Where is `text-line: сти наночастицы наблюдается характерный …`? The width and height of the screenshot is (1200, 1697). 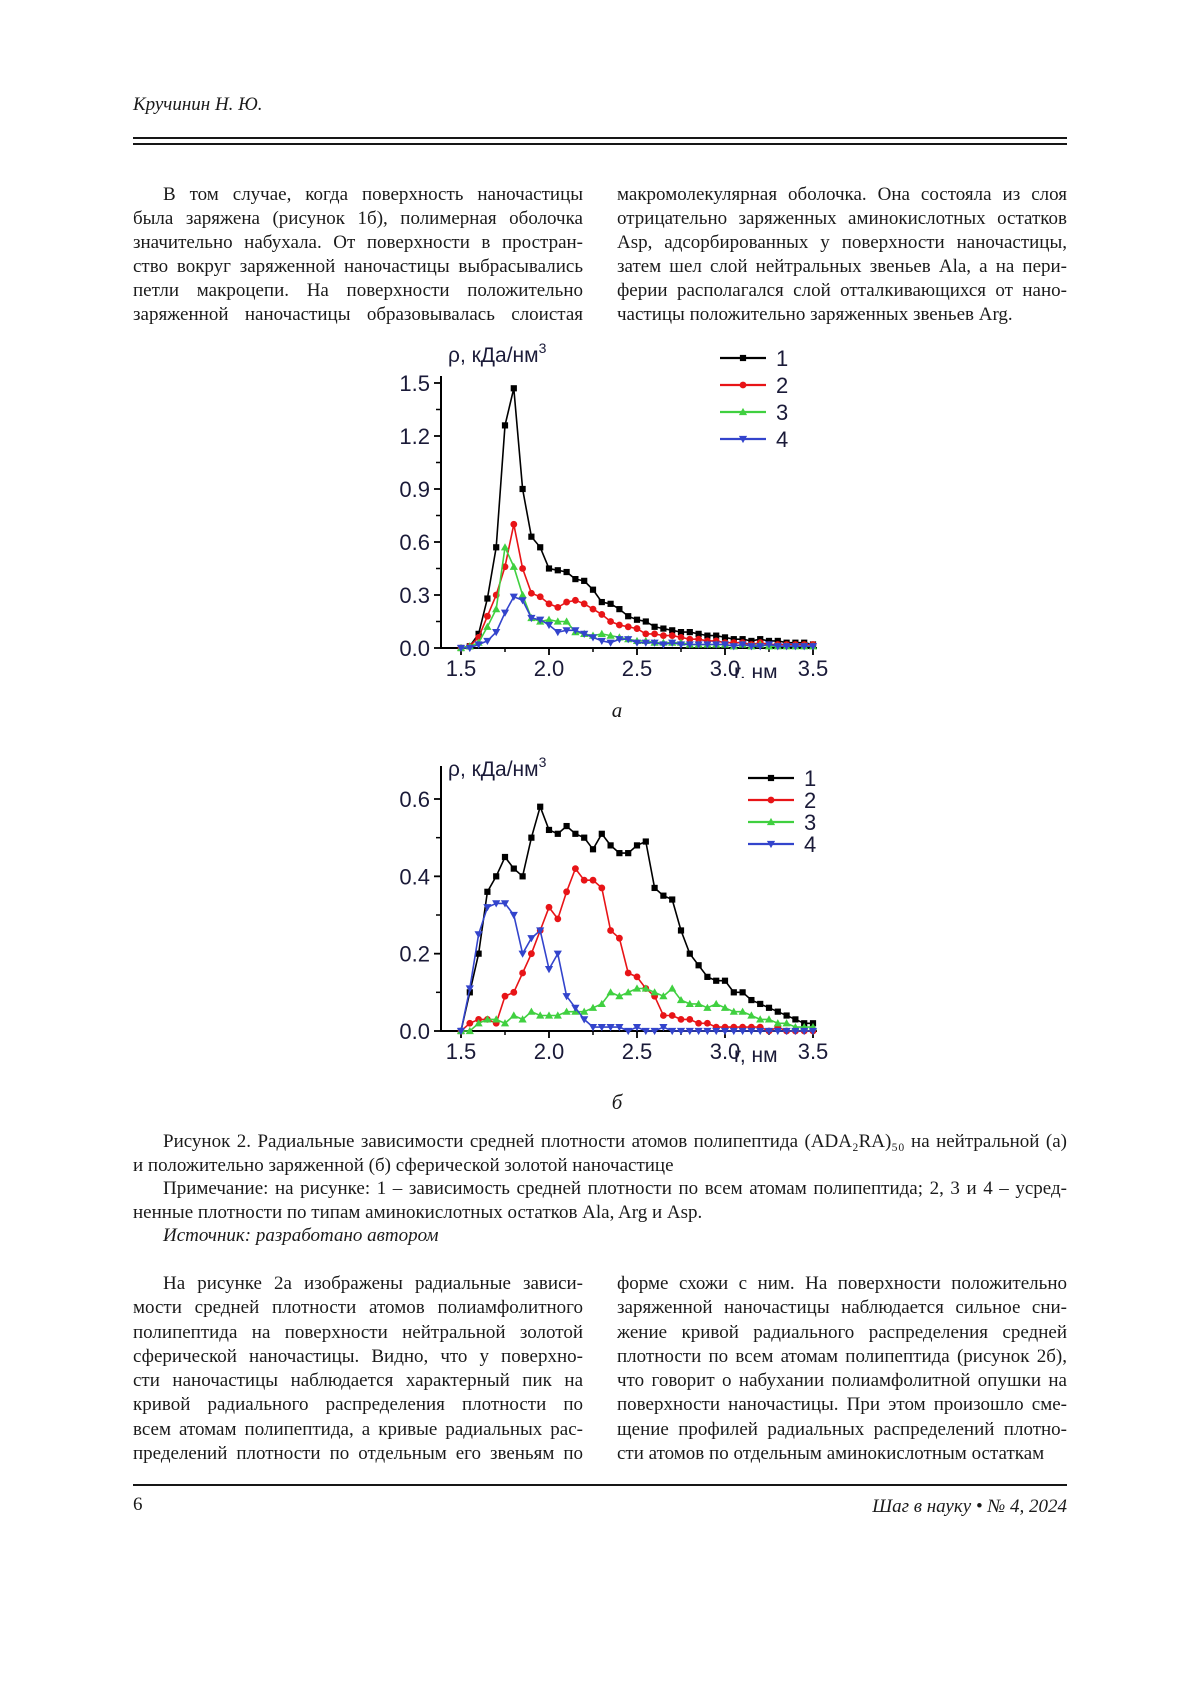 text-line: сти наночастицы наблюдается характерный … is located at coordinates (358, 1381).